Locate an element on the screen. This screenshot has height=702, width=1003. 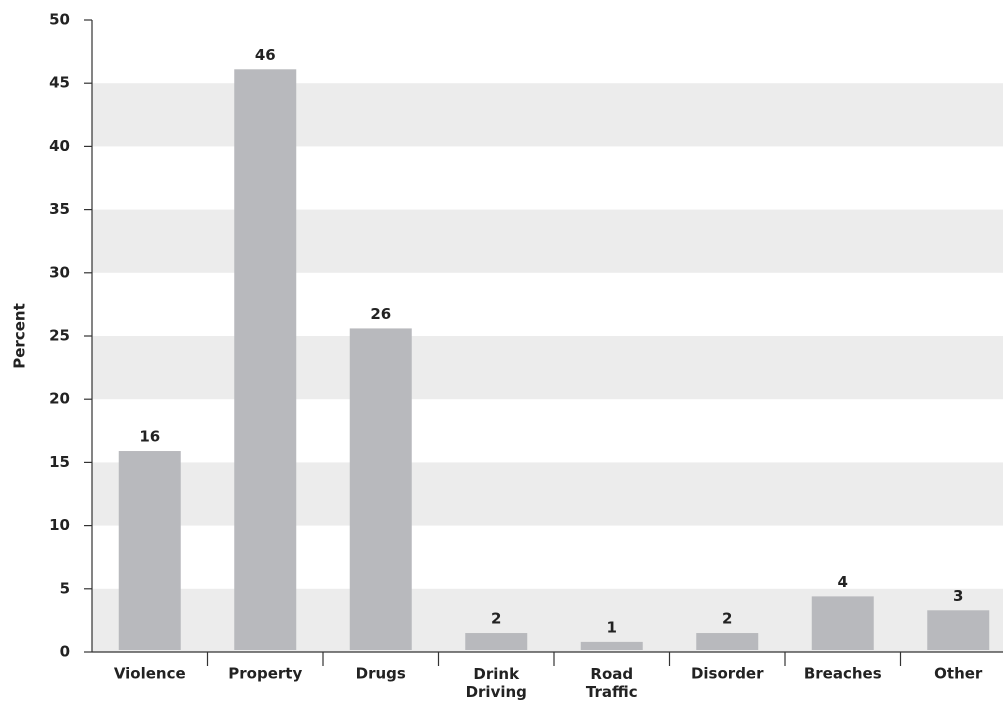
x-tick-label: Road Traffic is located at coordinates (612, 683).